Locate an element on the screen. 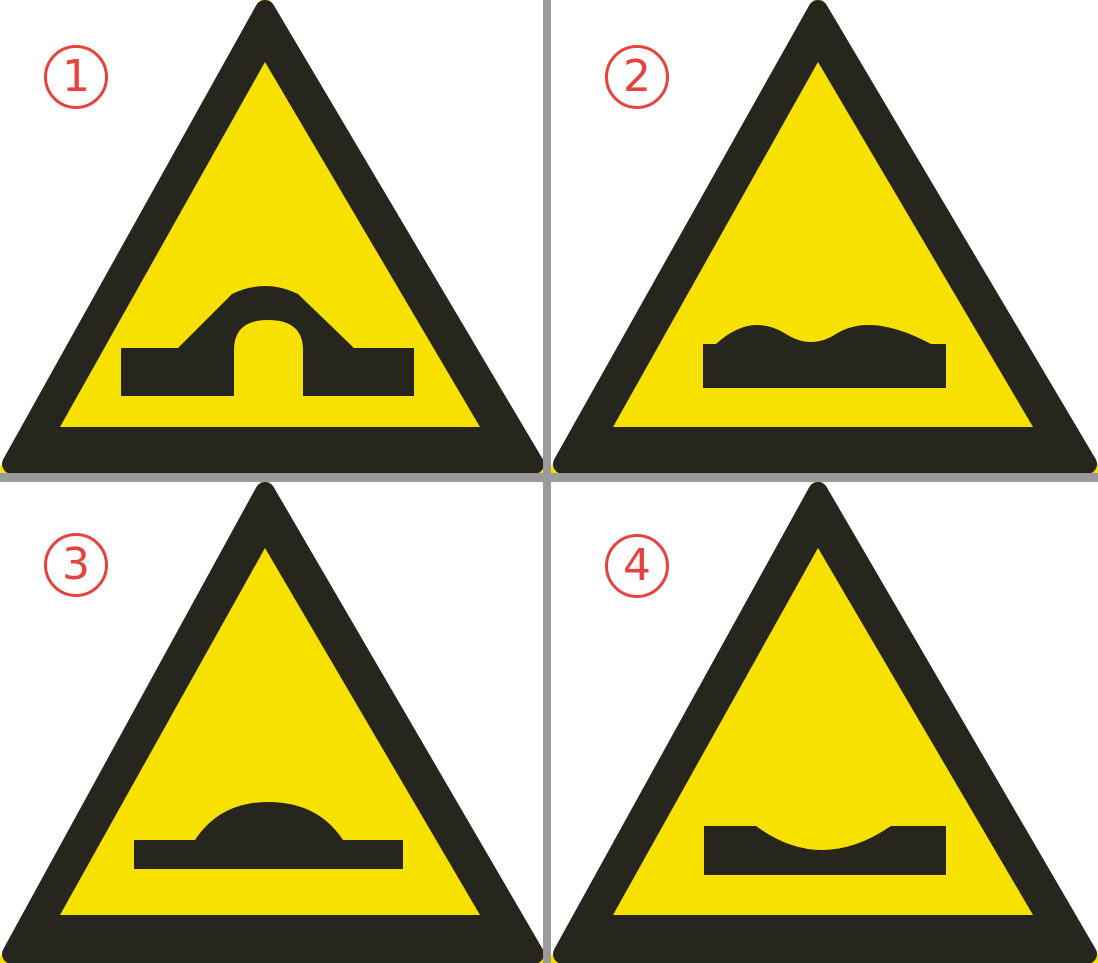 This screenshot has width=1098, height=963. road-dip-symbol is located at coordinates (825, 850).